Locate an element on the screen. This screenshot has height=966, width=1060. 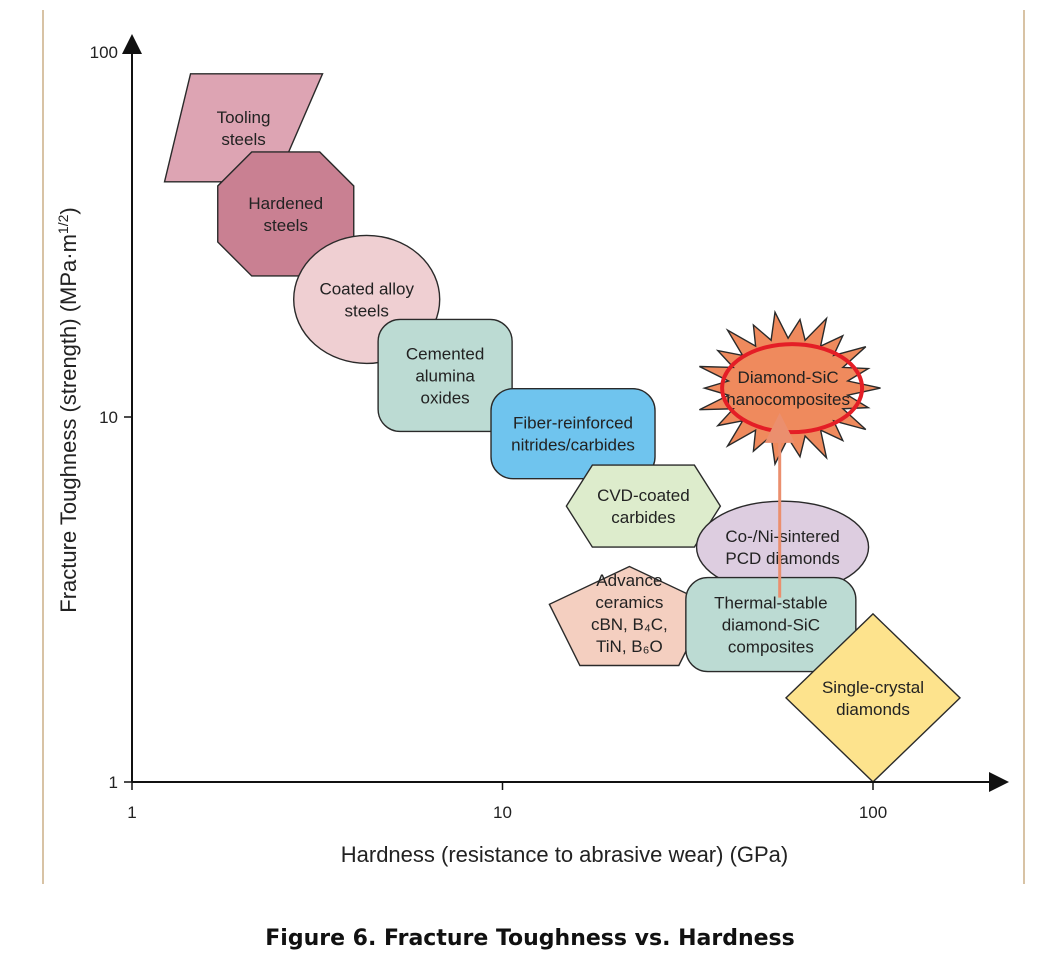
cvd-coated-carbides-label: CVD-coated is located at coordinates (643, 495).